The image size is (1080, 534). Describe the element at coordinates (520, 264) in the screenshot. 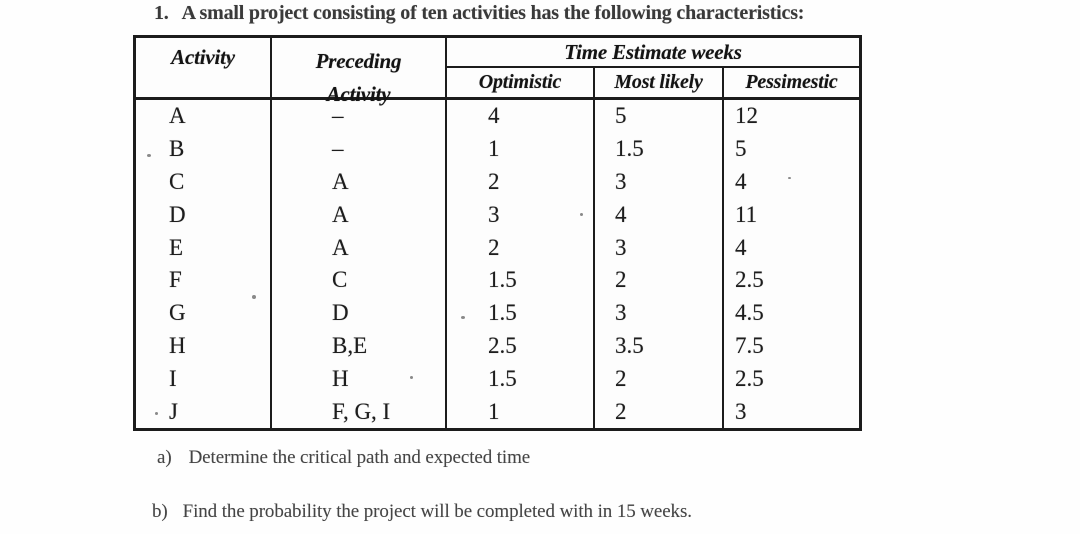

I see `column-optimistic: 4 1 2 3 2 1.5 1.5 2.5 1.5 1` at that location.